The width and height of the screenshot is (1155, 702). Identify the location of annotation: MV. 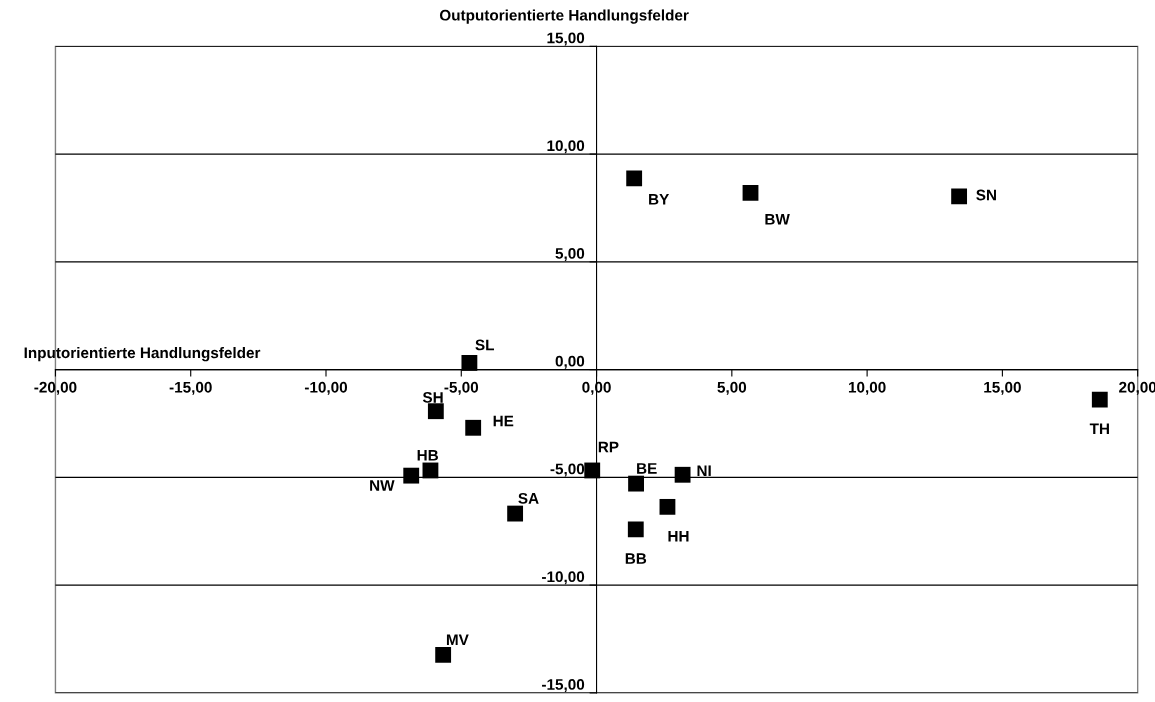
(457, 640).